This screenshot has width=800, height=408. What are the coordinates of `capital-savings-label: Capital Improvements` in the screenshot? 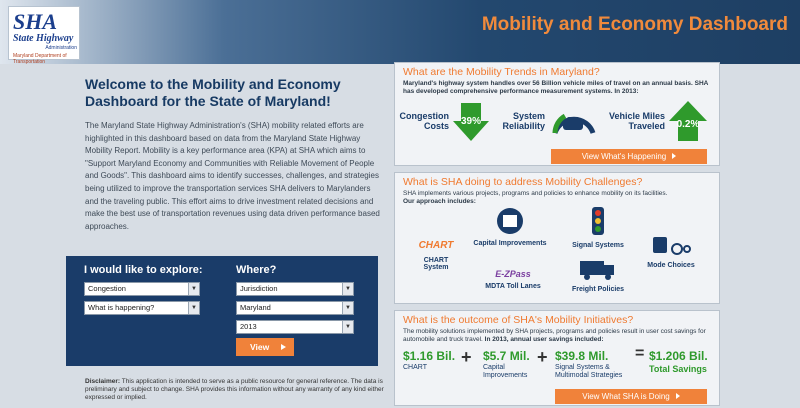 It's located at (505, 371).